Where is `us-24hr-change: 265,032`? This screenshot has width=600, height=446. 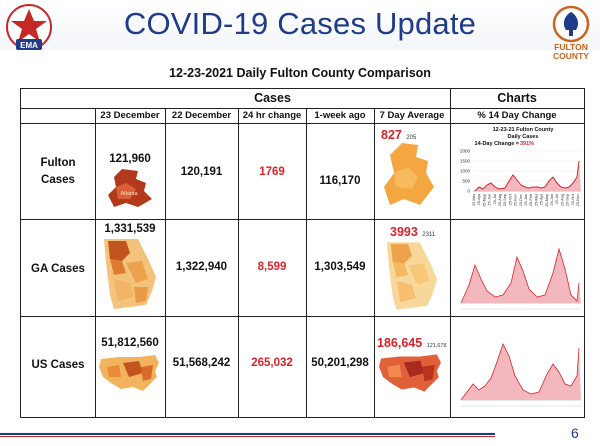
us-24hr-change: 265,032 is located at coordinates (272, 363).